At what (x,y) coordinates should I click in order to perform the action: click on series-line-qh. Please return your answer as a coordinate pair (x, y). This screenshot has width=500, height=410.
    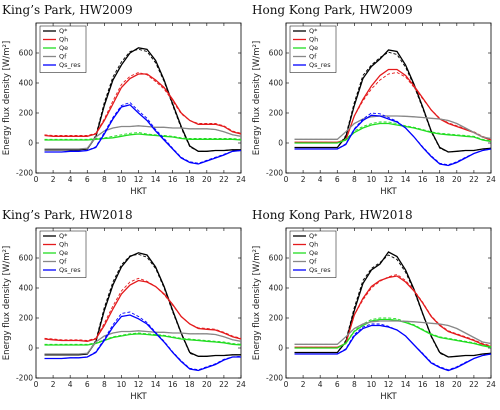
    Looking at the image, I should click on (143, 310).